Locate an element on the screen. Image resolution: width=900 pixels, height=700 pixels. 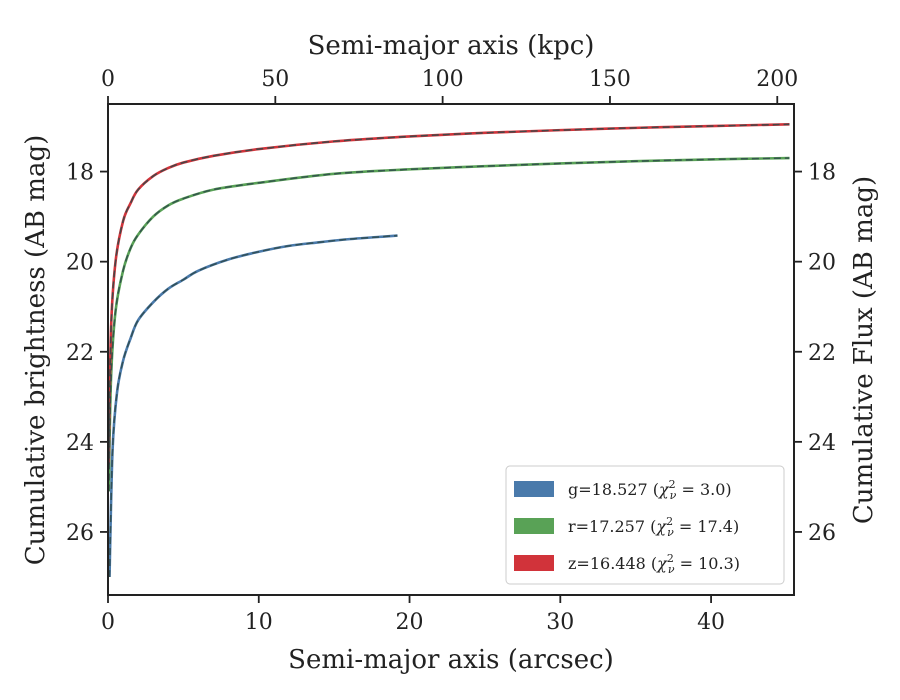
legend-box is located at coordinates (645, 525).